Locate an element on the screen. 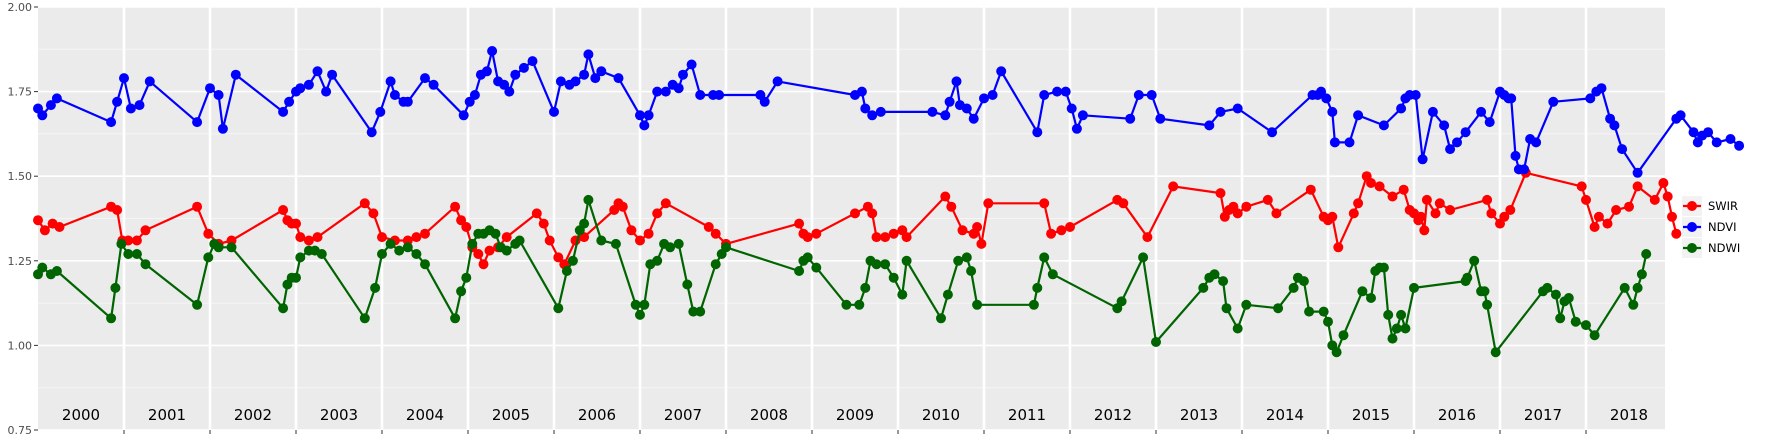 This screenshot has height=446, width=1773. year-label: 2012 is located at coordinates (1113, 415).